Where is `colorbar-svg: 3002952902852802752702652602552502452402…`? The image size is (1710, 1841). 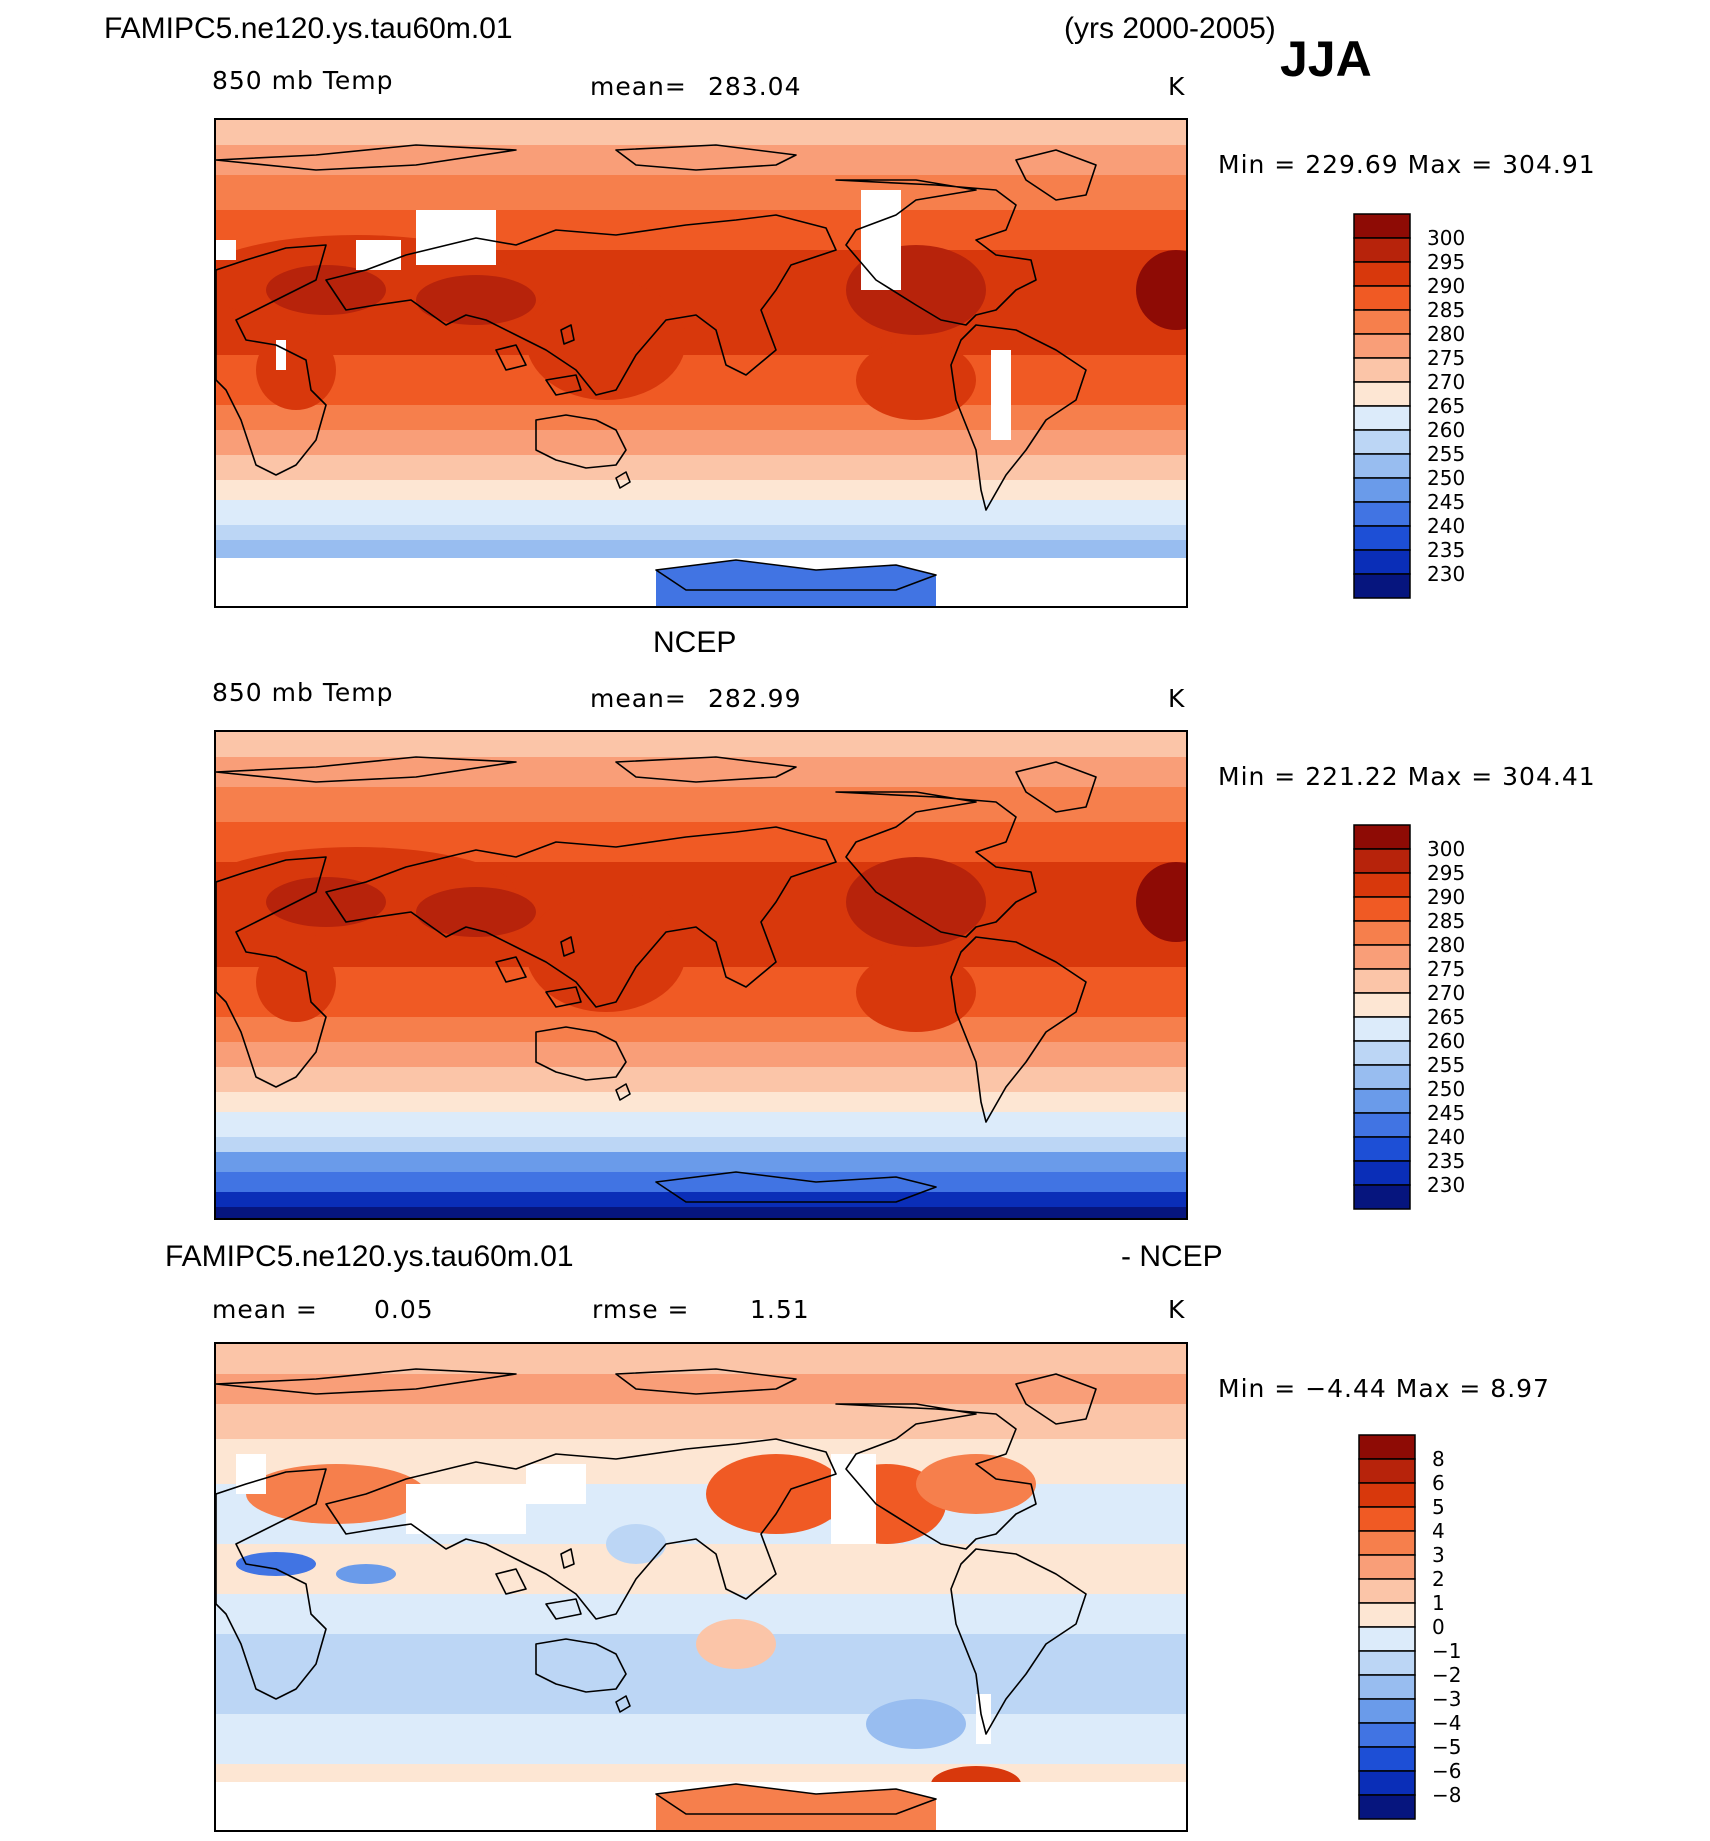 colorbar-svg: 3002952902852802752702652602552502452402… is located at coordinates (1409, 1017).